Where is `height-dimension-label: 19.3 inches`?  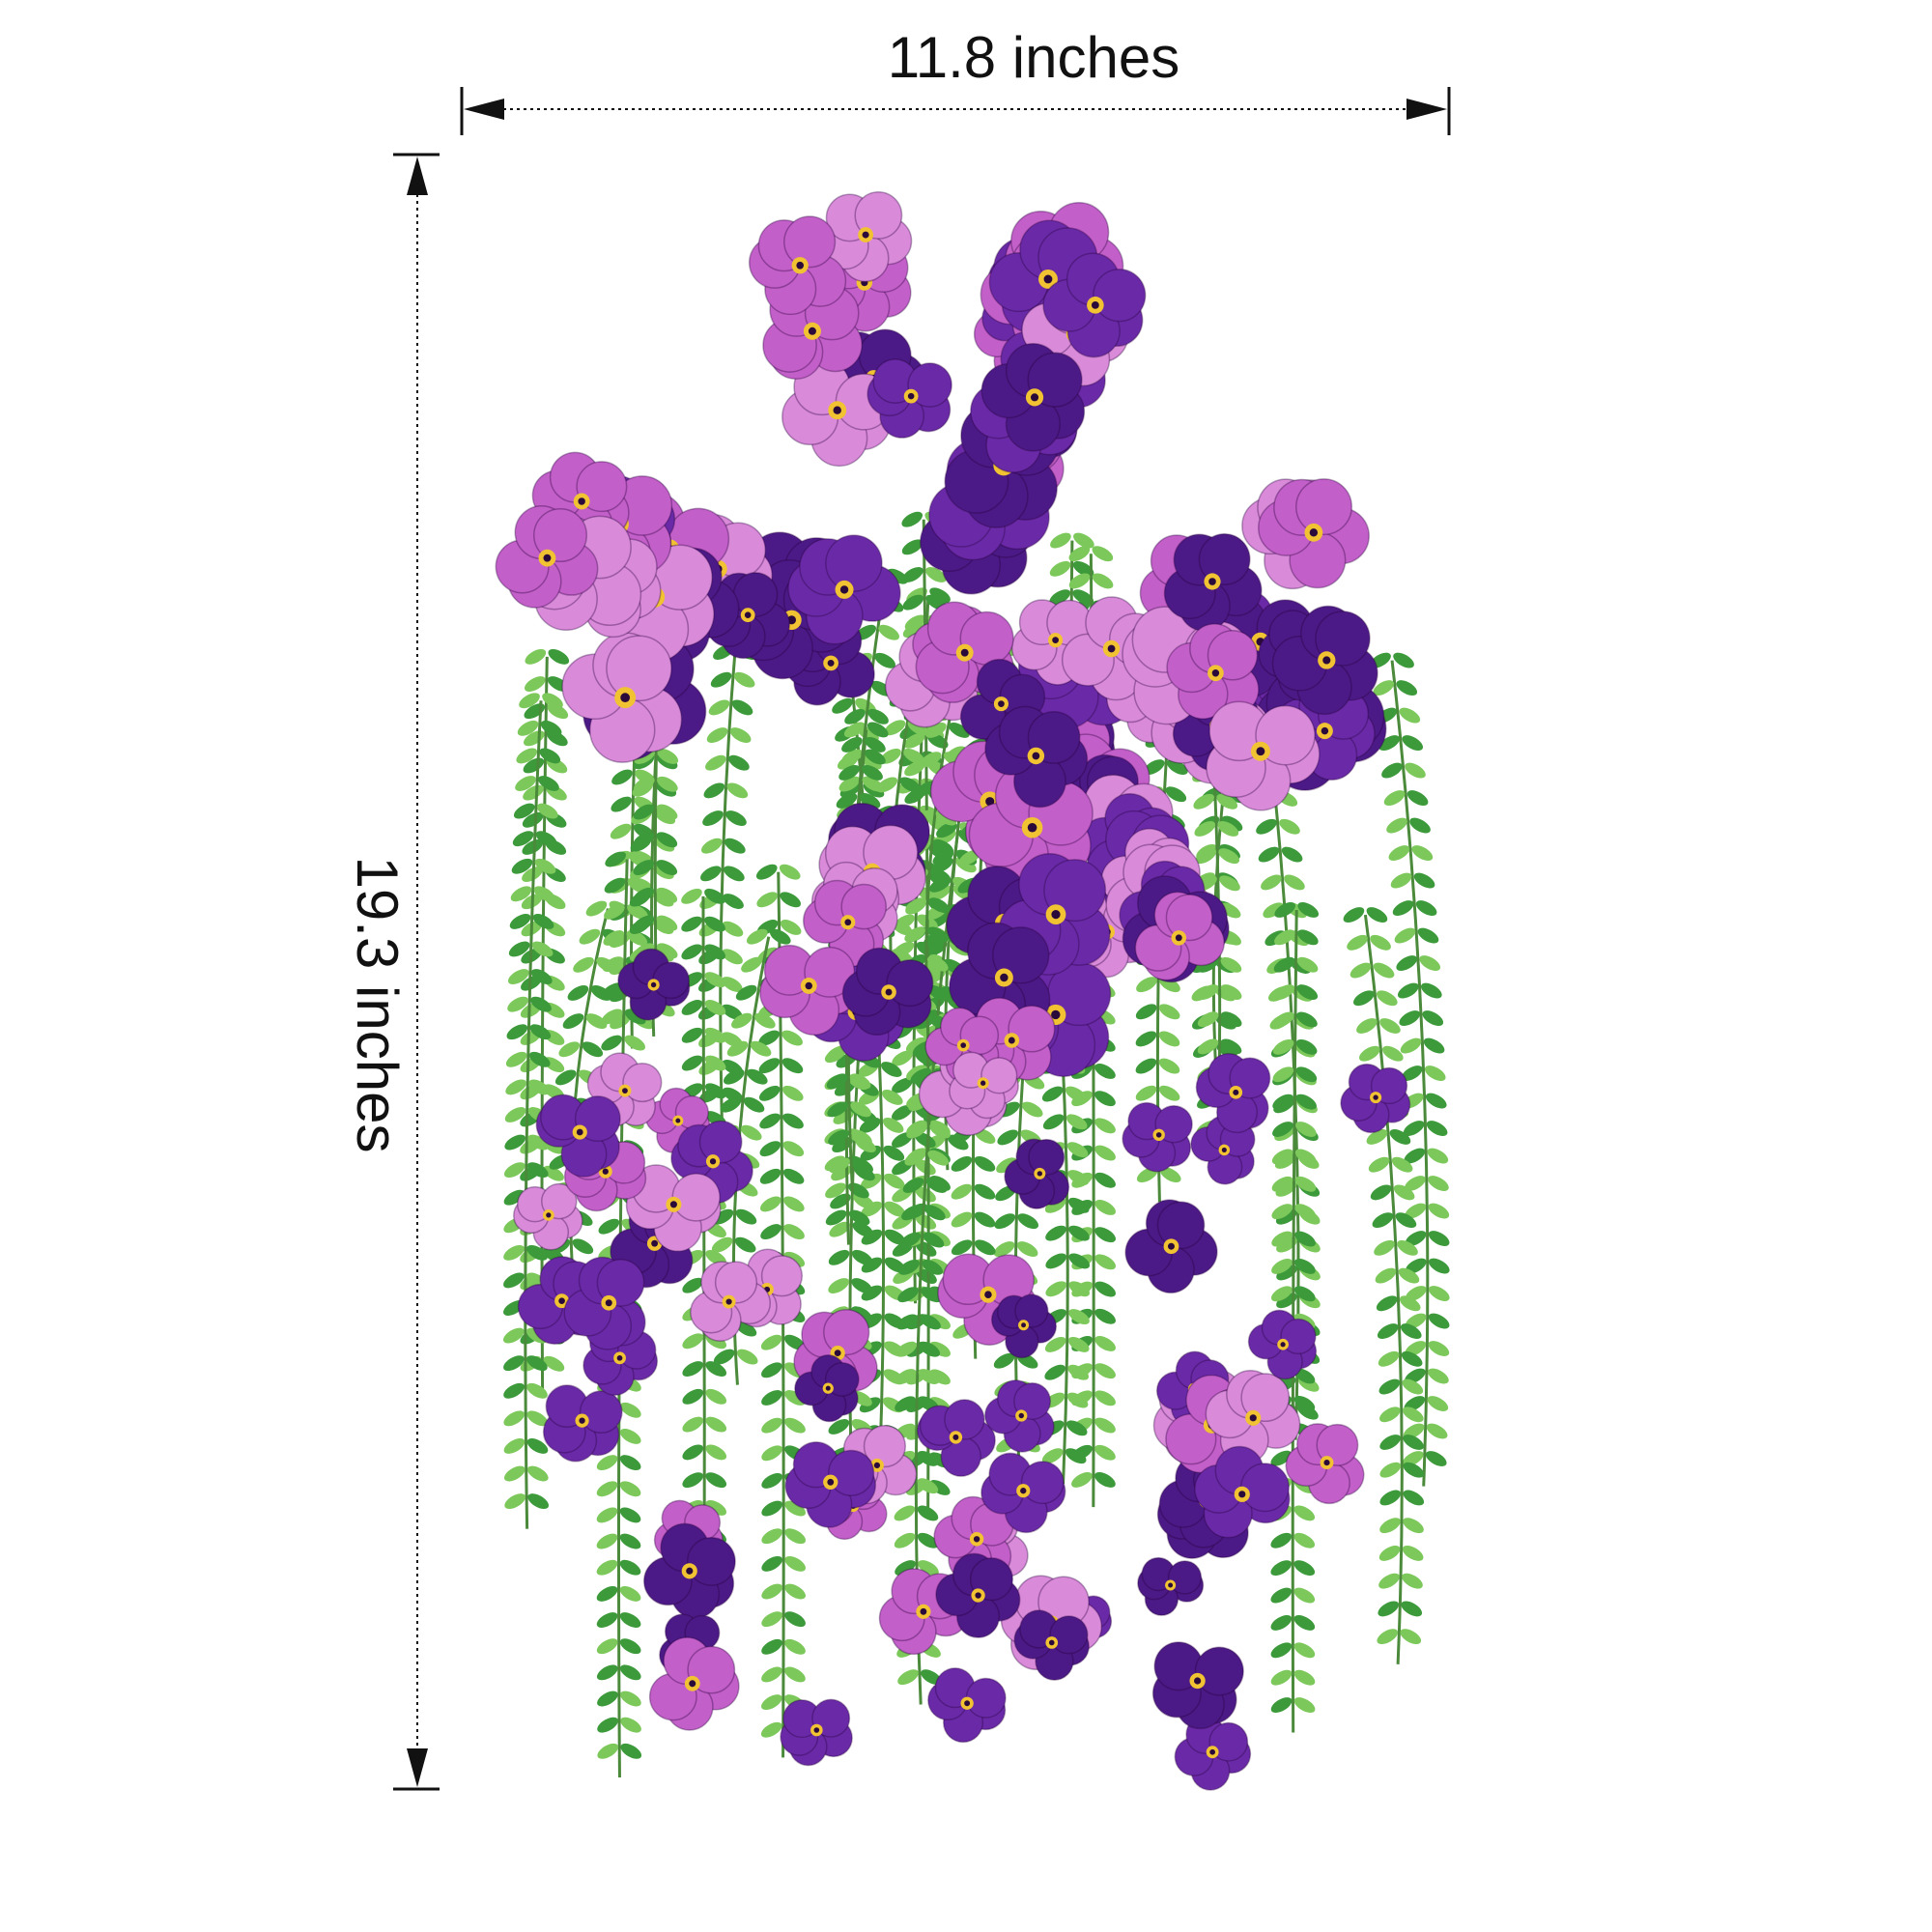
height-dimension-label: 19.3 inches is located at coordinates (377, 1005).